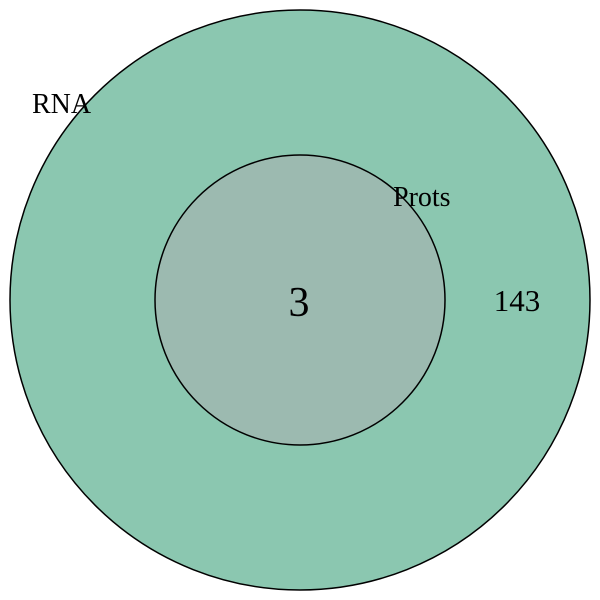  Describe the element at coordinates (62, 104) in the screenshot. I see `rna-set-label: RNA` at that location.